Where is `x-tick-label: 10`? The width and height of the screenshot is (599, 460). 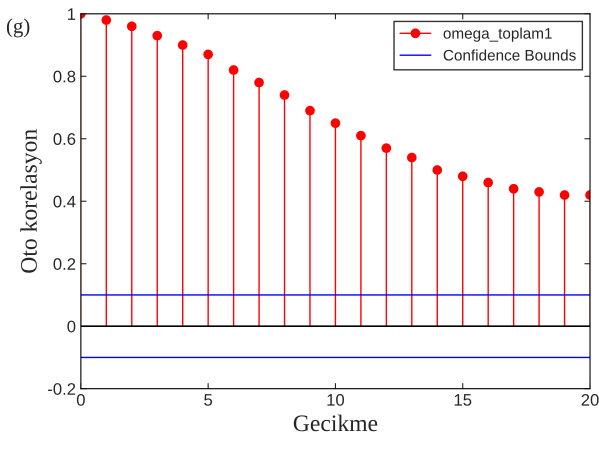
x-tick-label: 10 is located at coordinates (335, 400).